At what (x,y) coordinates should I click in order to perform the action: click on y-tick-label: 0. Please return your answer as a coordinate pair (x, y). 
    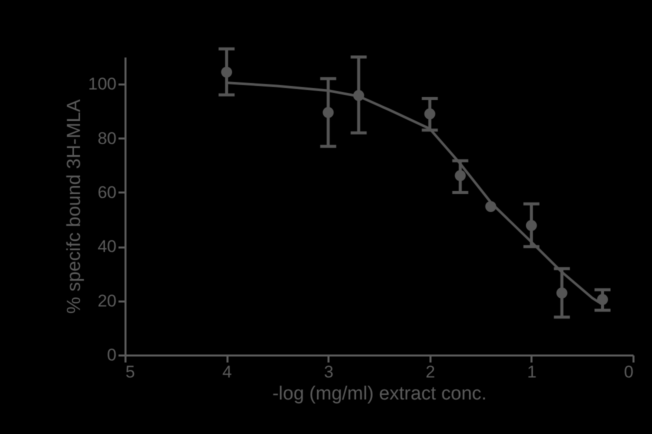
    Looking at the image, I should click on (111, 355).